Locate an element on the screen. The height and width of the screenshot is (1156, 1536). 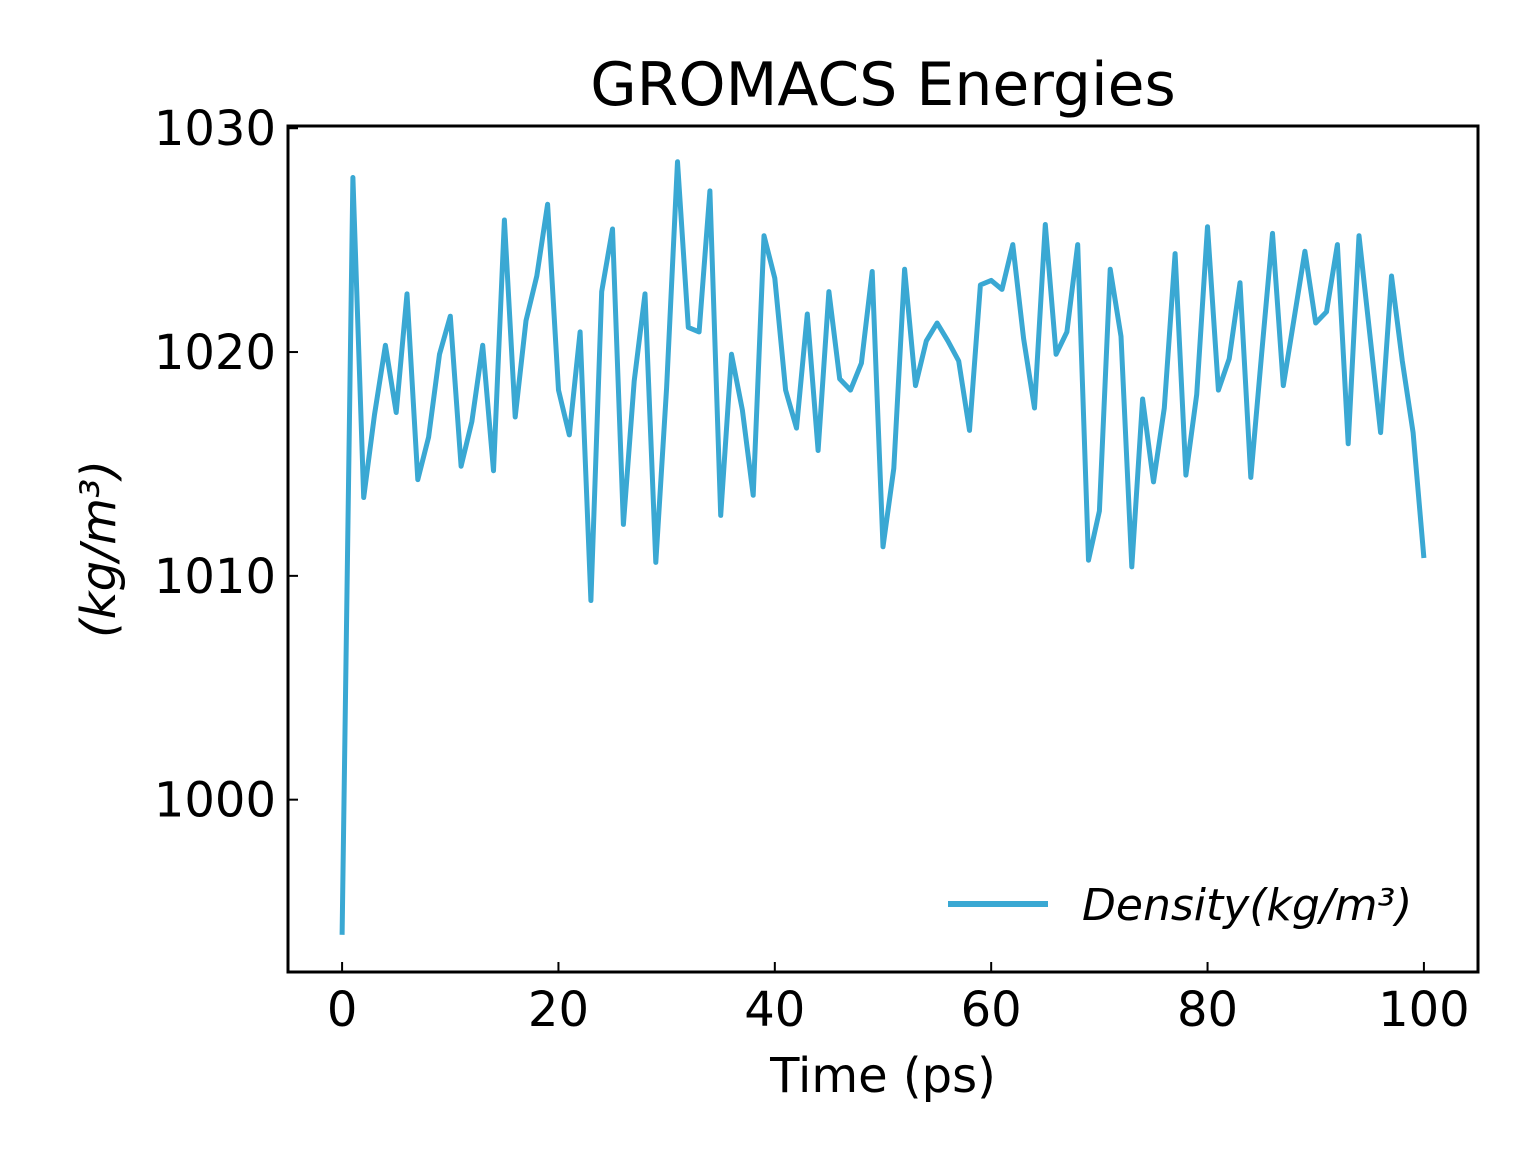
y-tick-label: 1010 is located at coordinates (215, 577).